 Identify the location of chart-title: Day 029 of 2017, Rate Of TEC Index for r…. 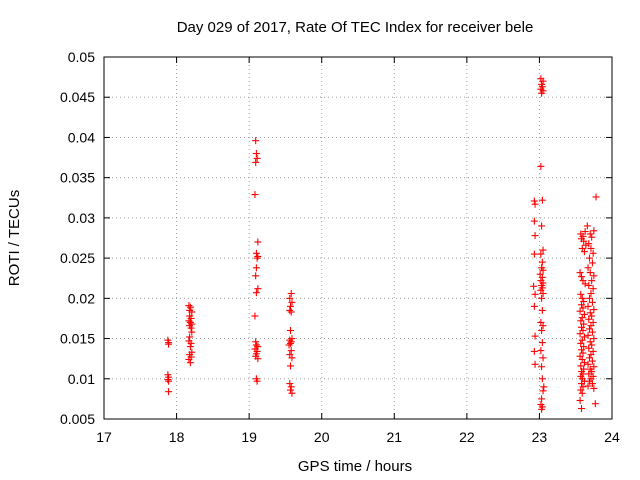
(355, 27).